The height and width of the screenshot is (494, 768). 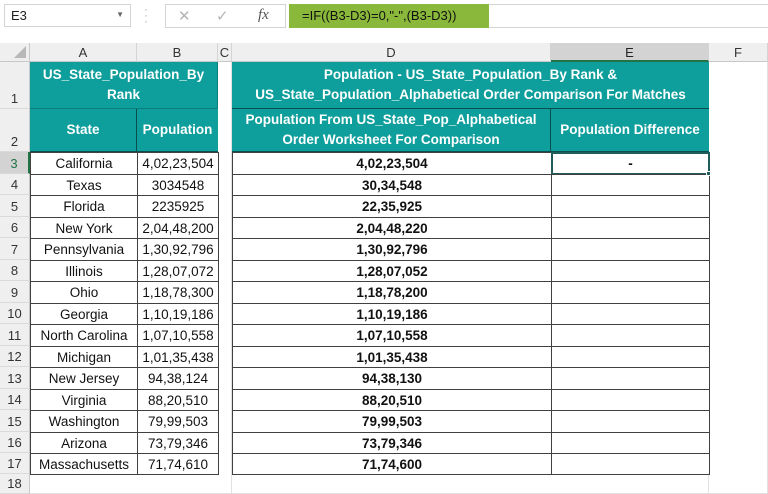 What do you see at coordinates (84, 421) in the screenshot?
I see `state-cell: Washington` at bounding box center [84, 421].